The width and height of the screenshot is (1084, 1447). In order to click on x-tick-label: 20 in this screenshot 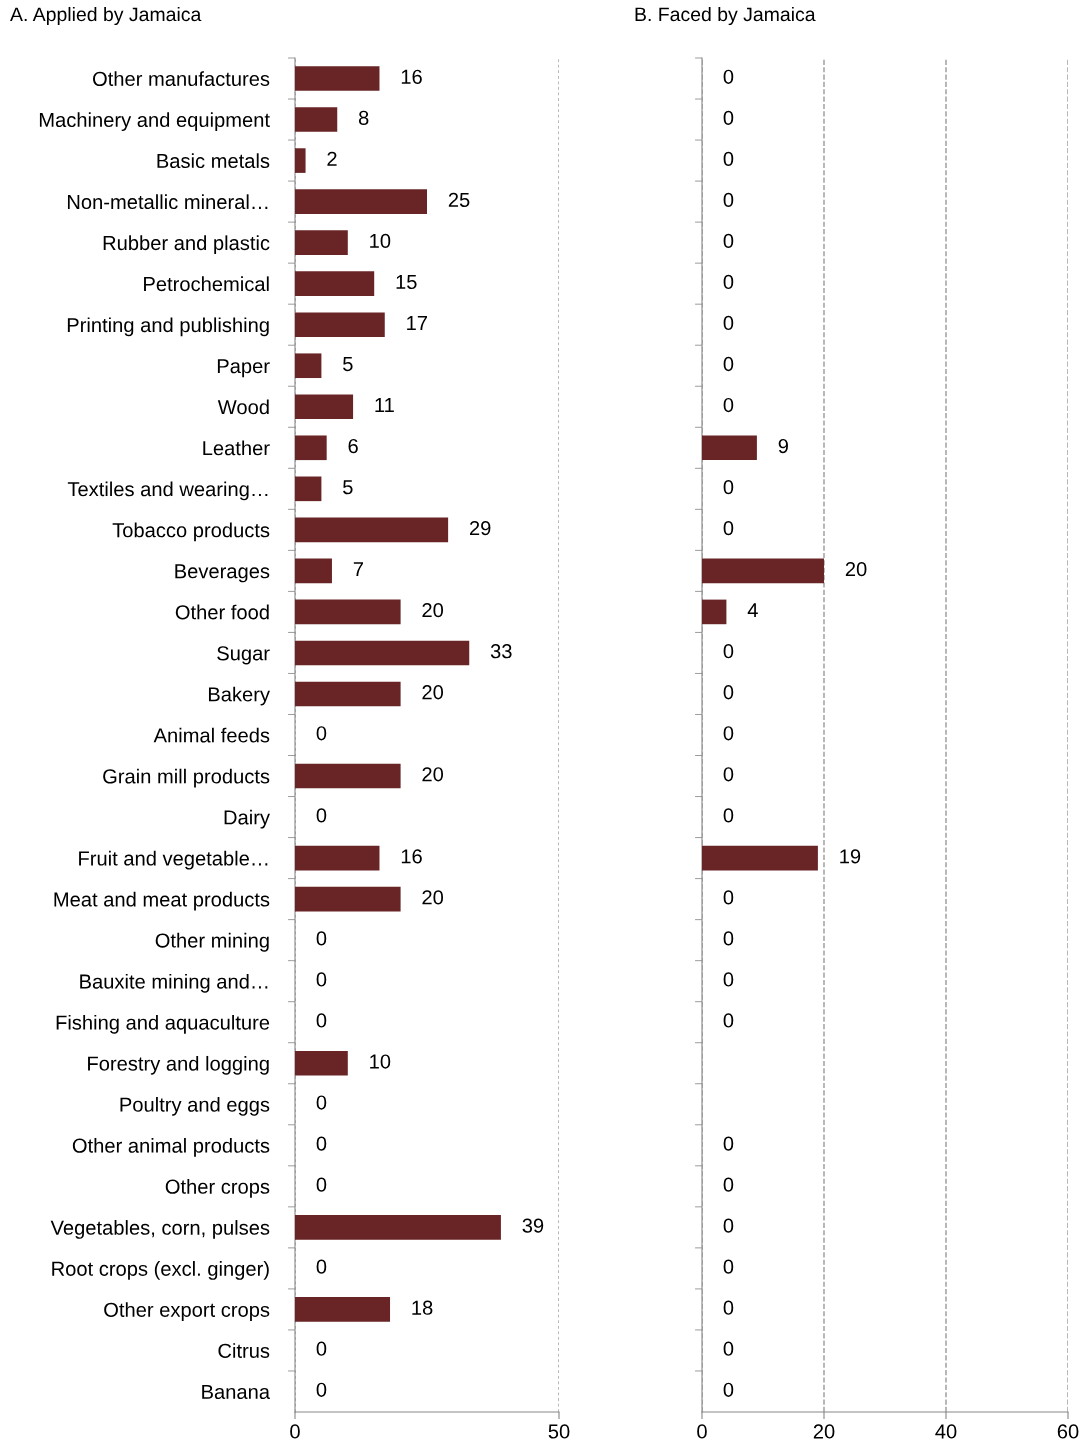, I will do `click(824, 1431)`.